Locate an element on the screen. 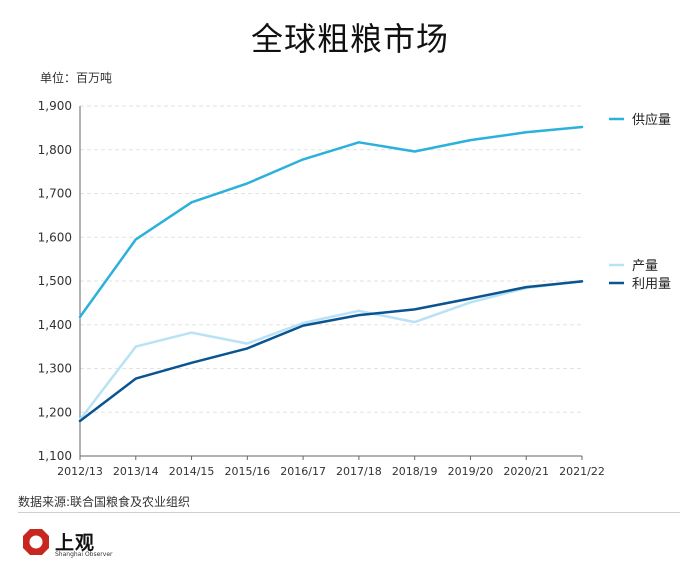  y-tick-label: 1,300 is located at coordinates (55, 369).